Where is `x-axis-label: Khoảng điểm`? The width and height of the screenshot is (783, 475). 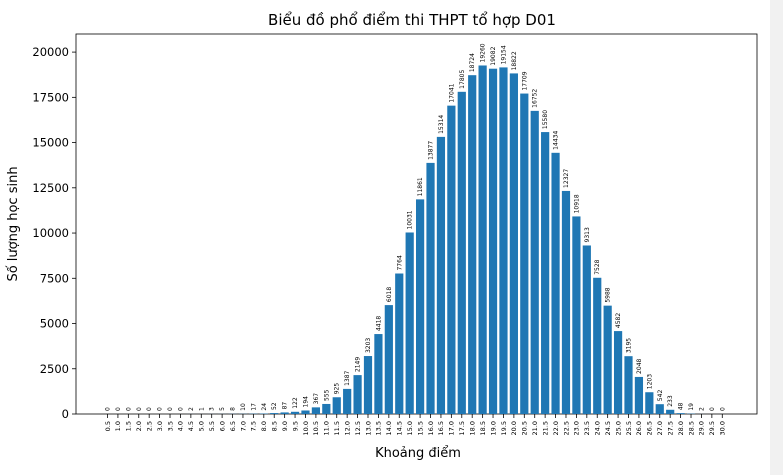 x-axis-label: Khoảng điểm is located at coordinates (418, 453).